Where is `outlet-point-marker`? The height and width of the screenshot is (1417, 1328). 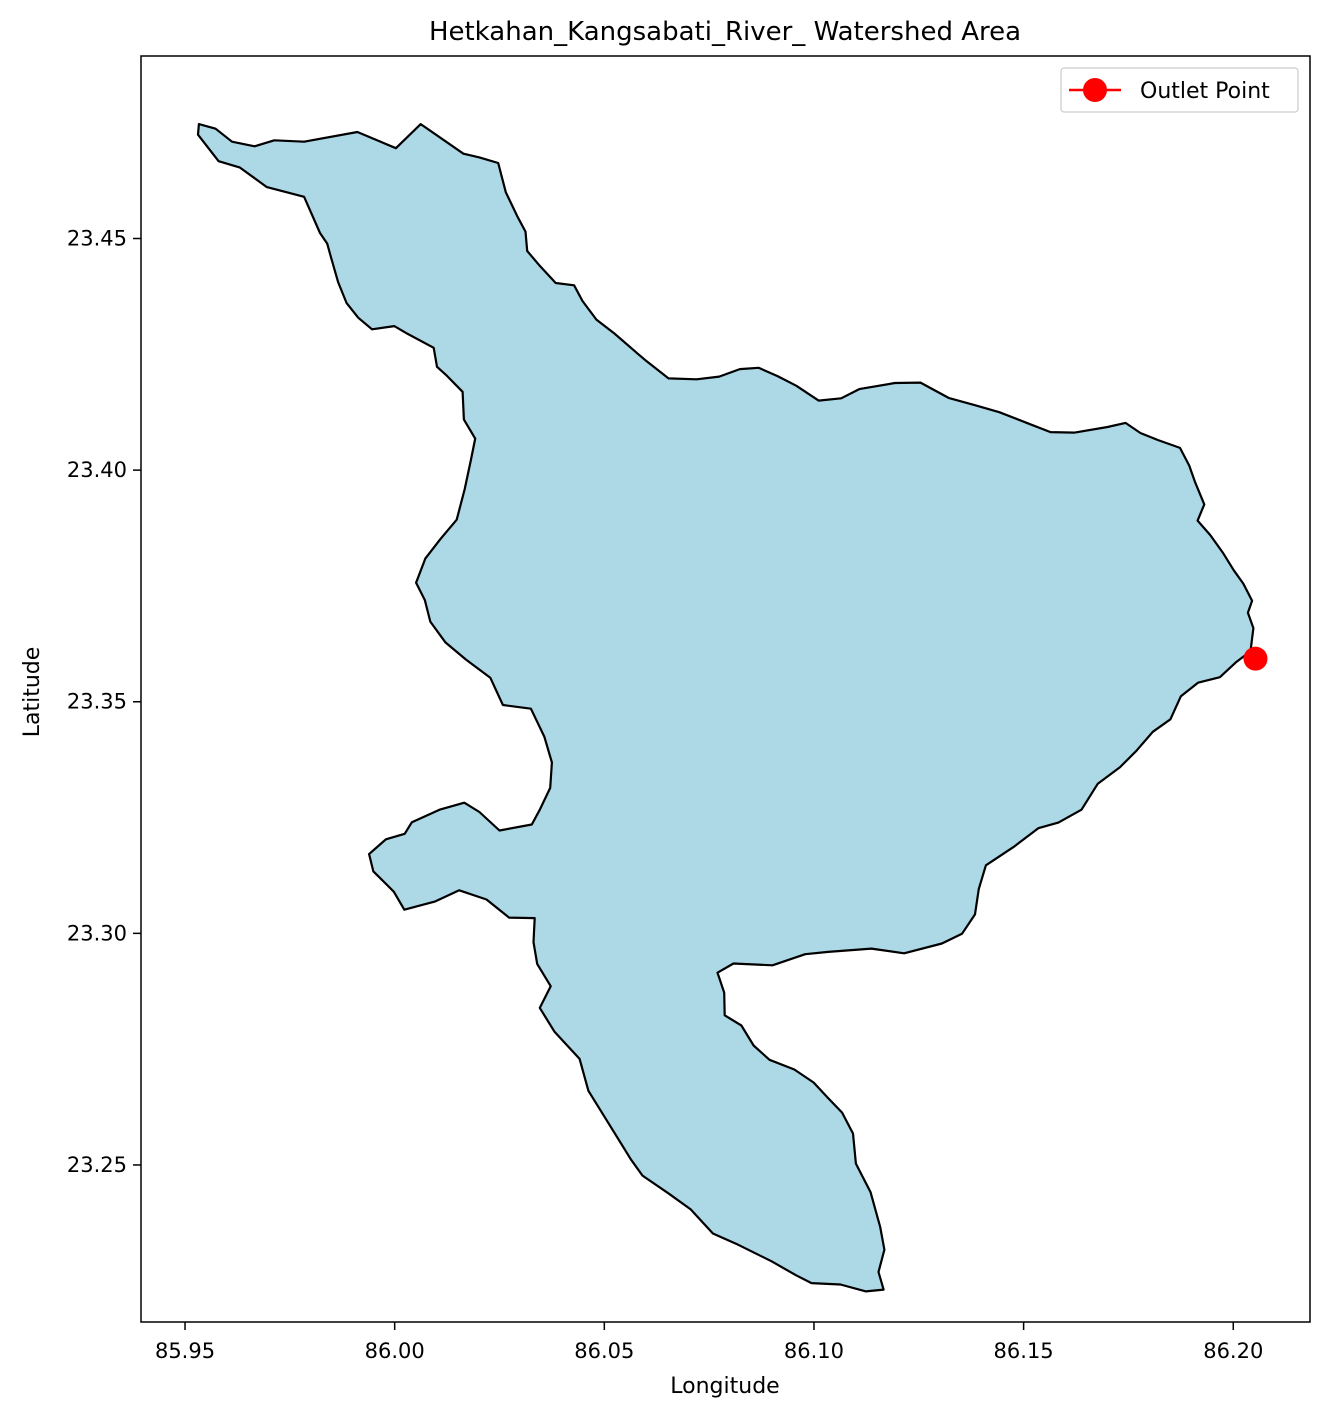 outlet-point-marker is located at coordinates (1255, 658).